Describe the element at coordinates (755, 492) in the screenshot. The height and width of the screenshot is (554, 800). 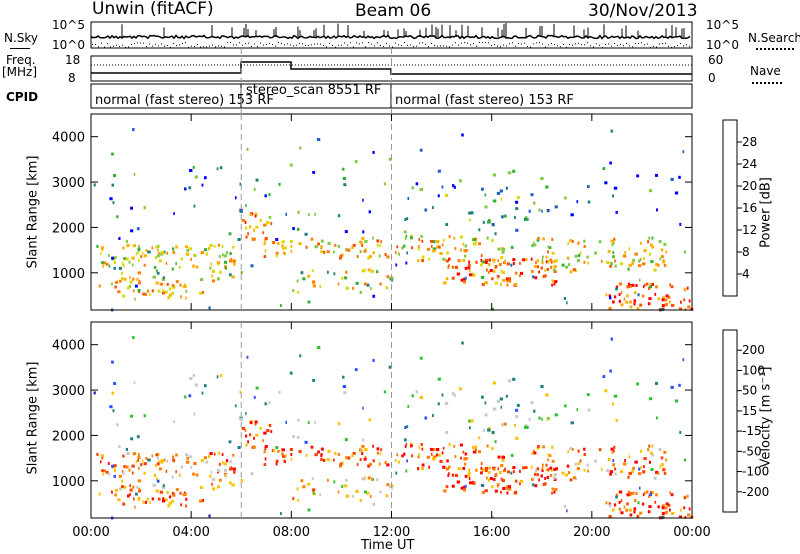
I see `velocity-colorbar-tick-label: -200` at that location.